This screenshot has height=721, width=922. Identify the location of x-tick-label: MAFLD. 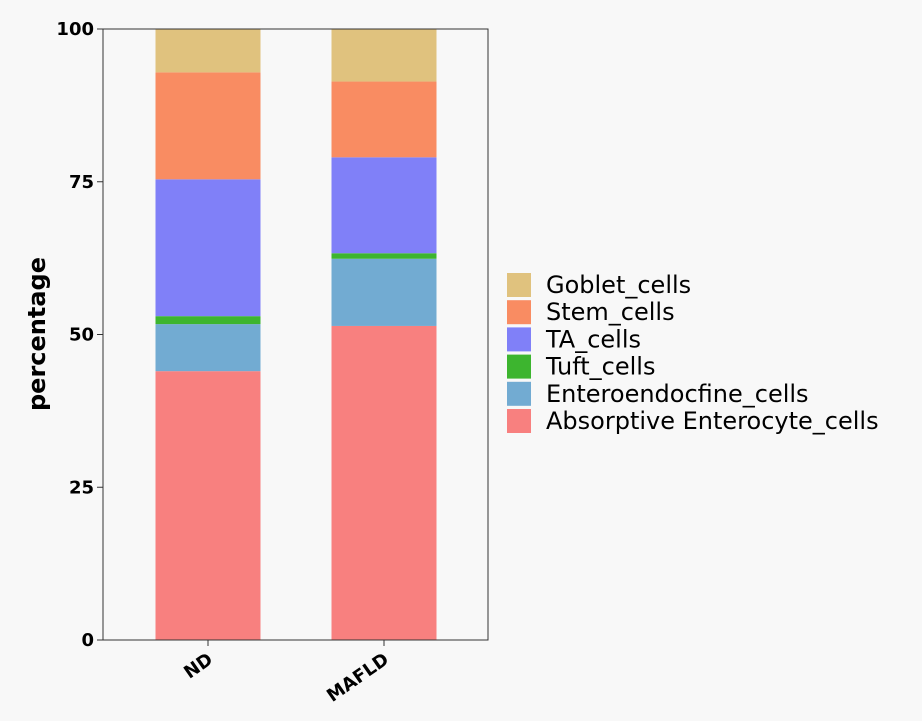
(358, 678).